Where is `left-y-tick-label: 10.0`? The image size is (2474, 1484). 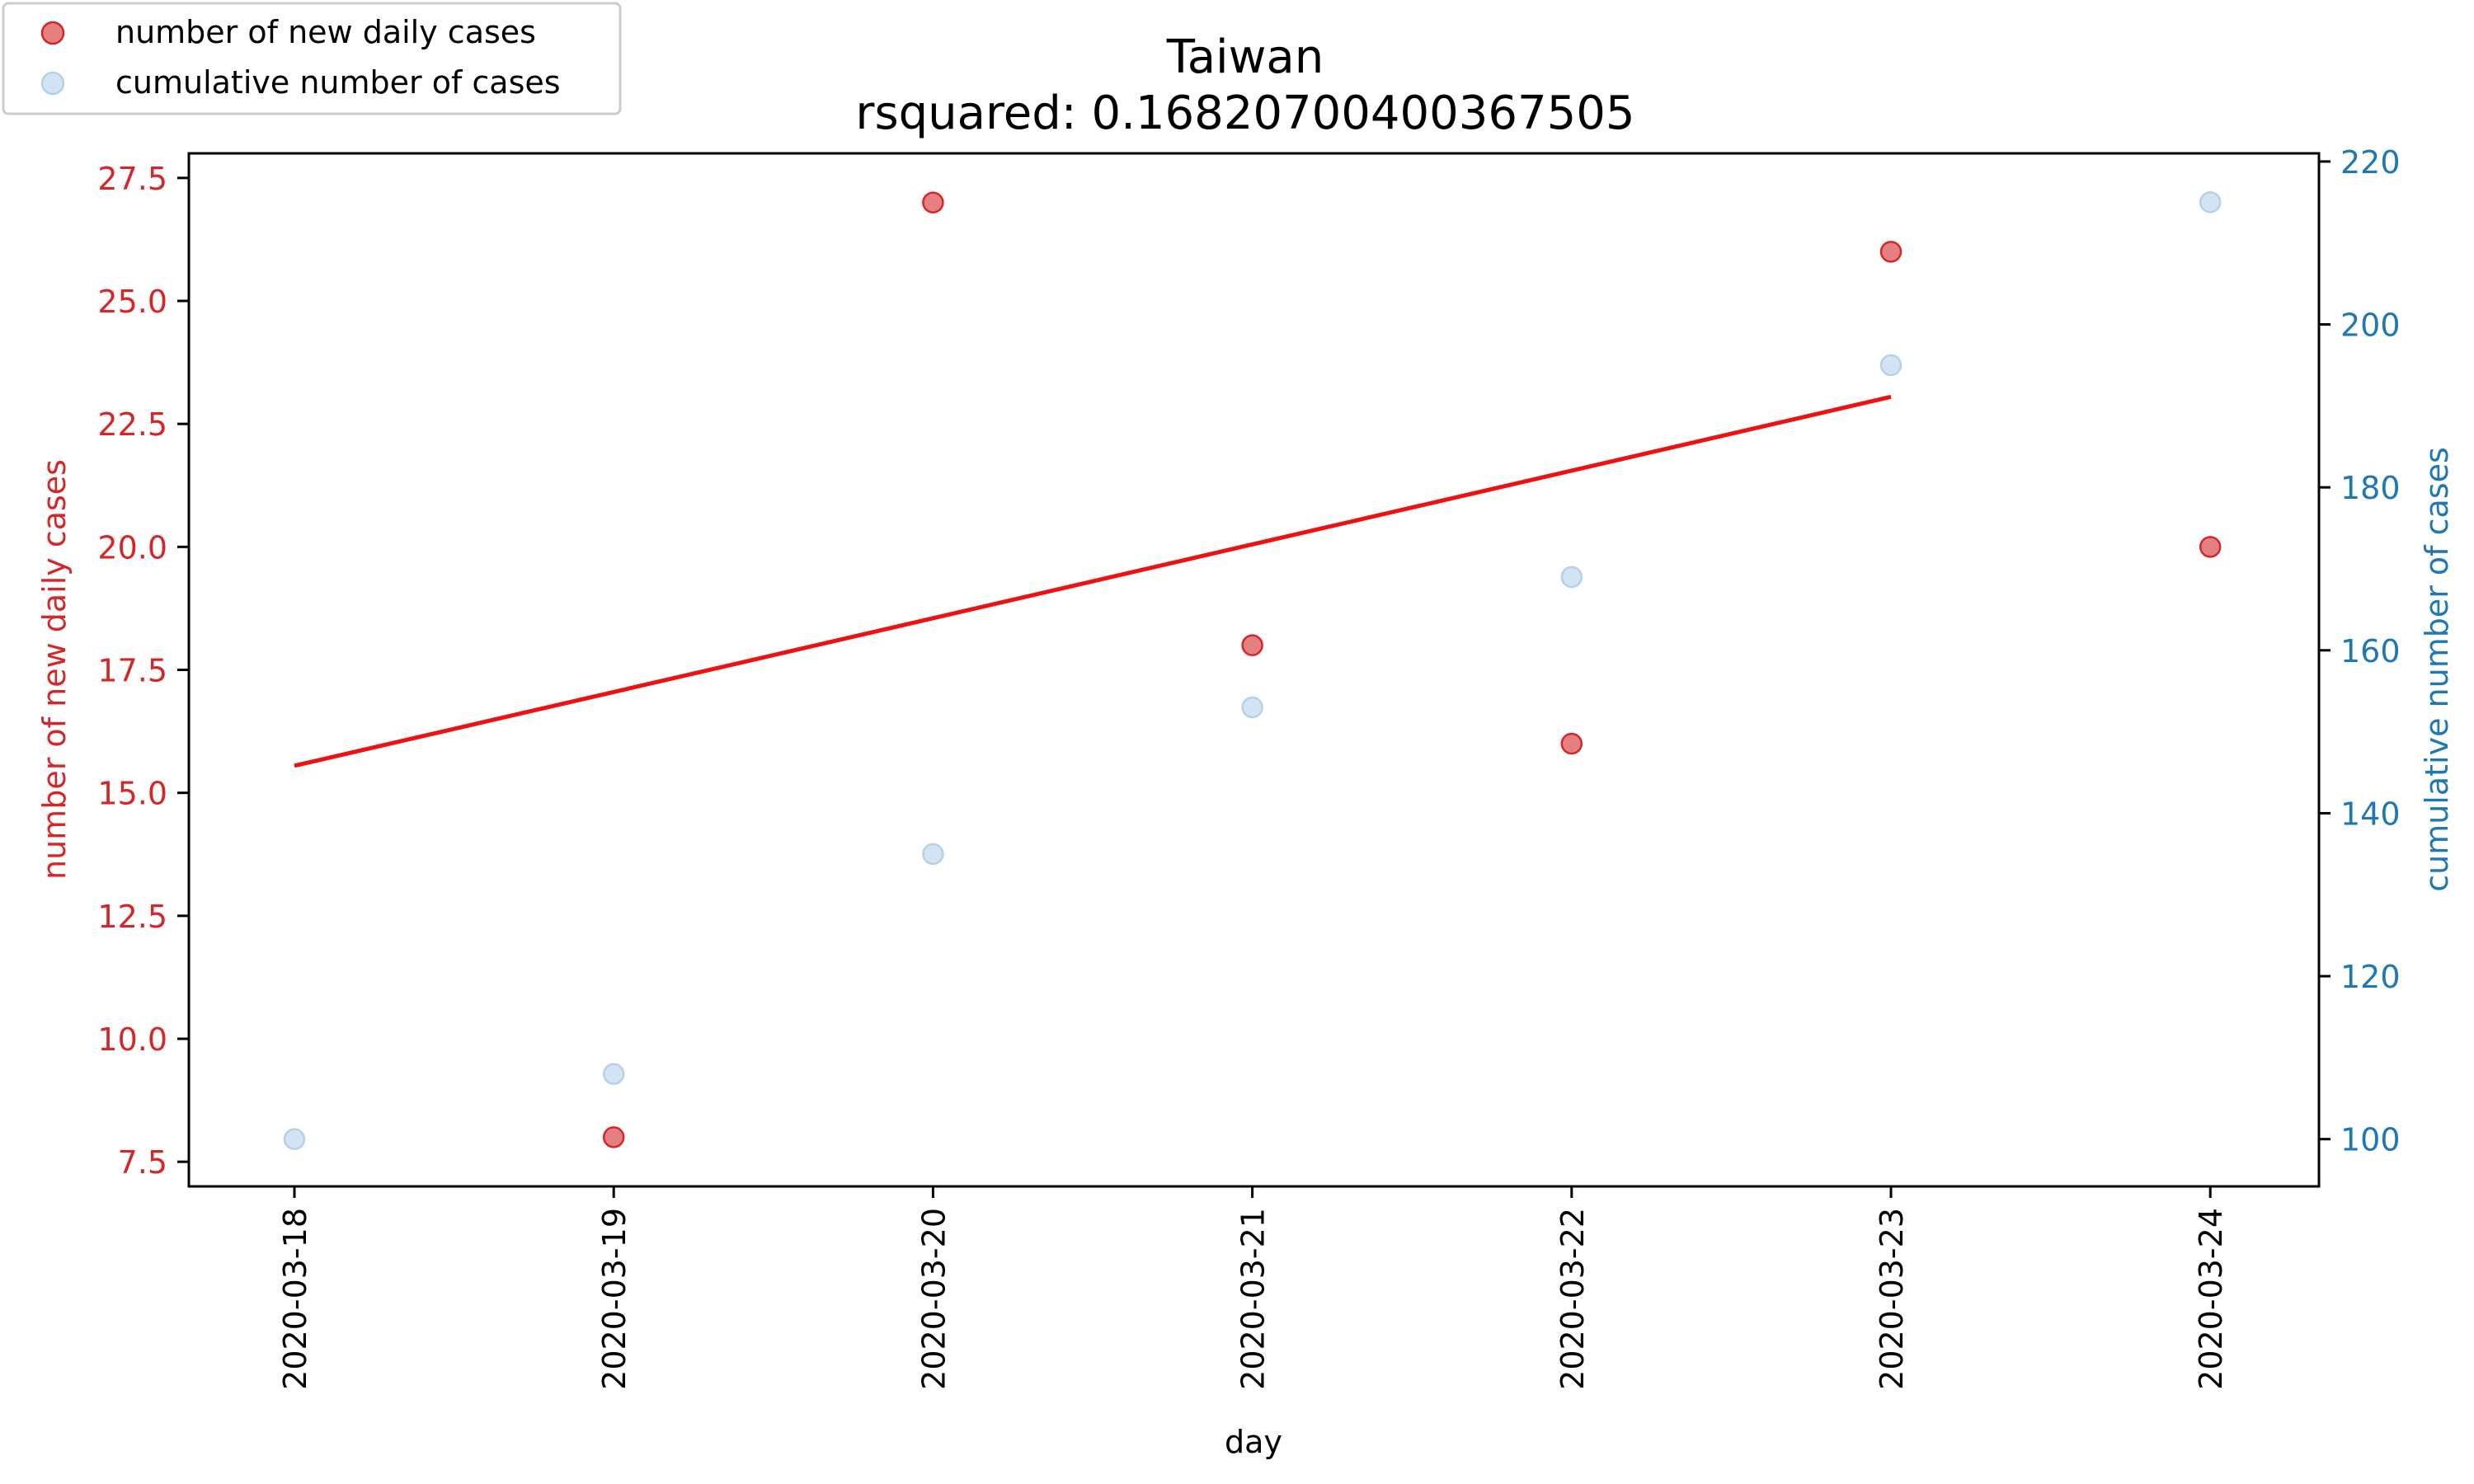 left-y-tick-label: 10.0 is located at coordinates (132, 1039).